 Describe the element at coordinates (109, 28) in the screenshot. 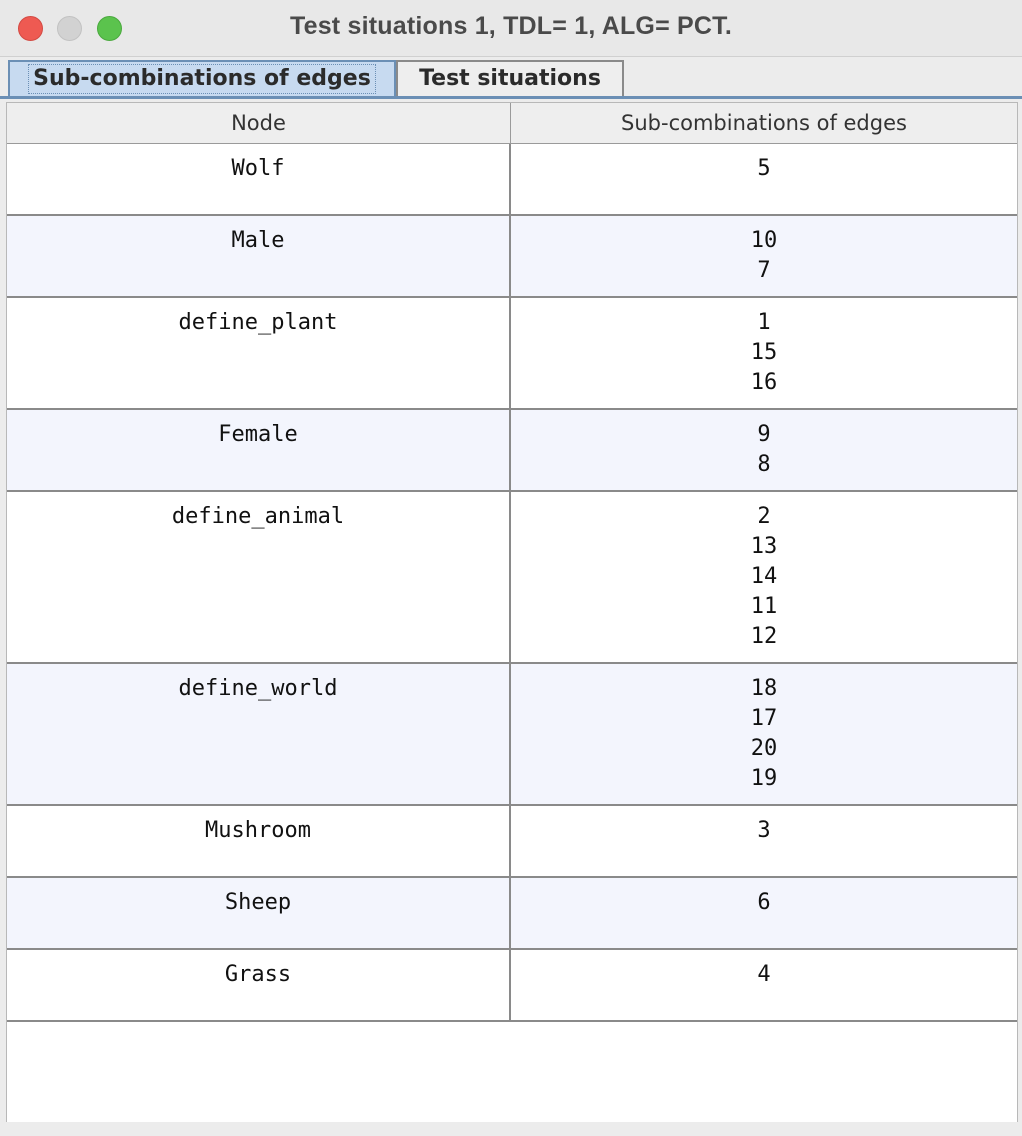

I see `zoom-window-button` at that location.